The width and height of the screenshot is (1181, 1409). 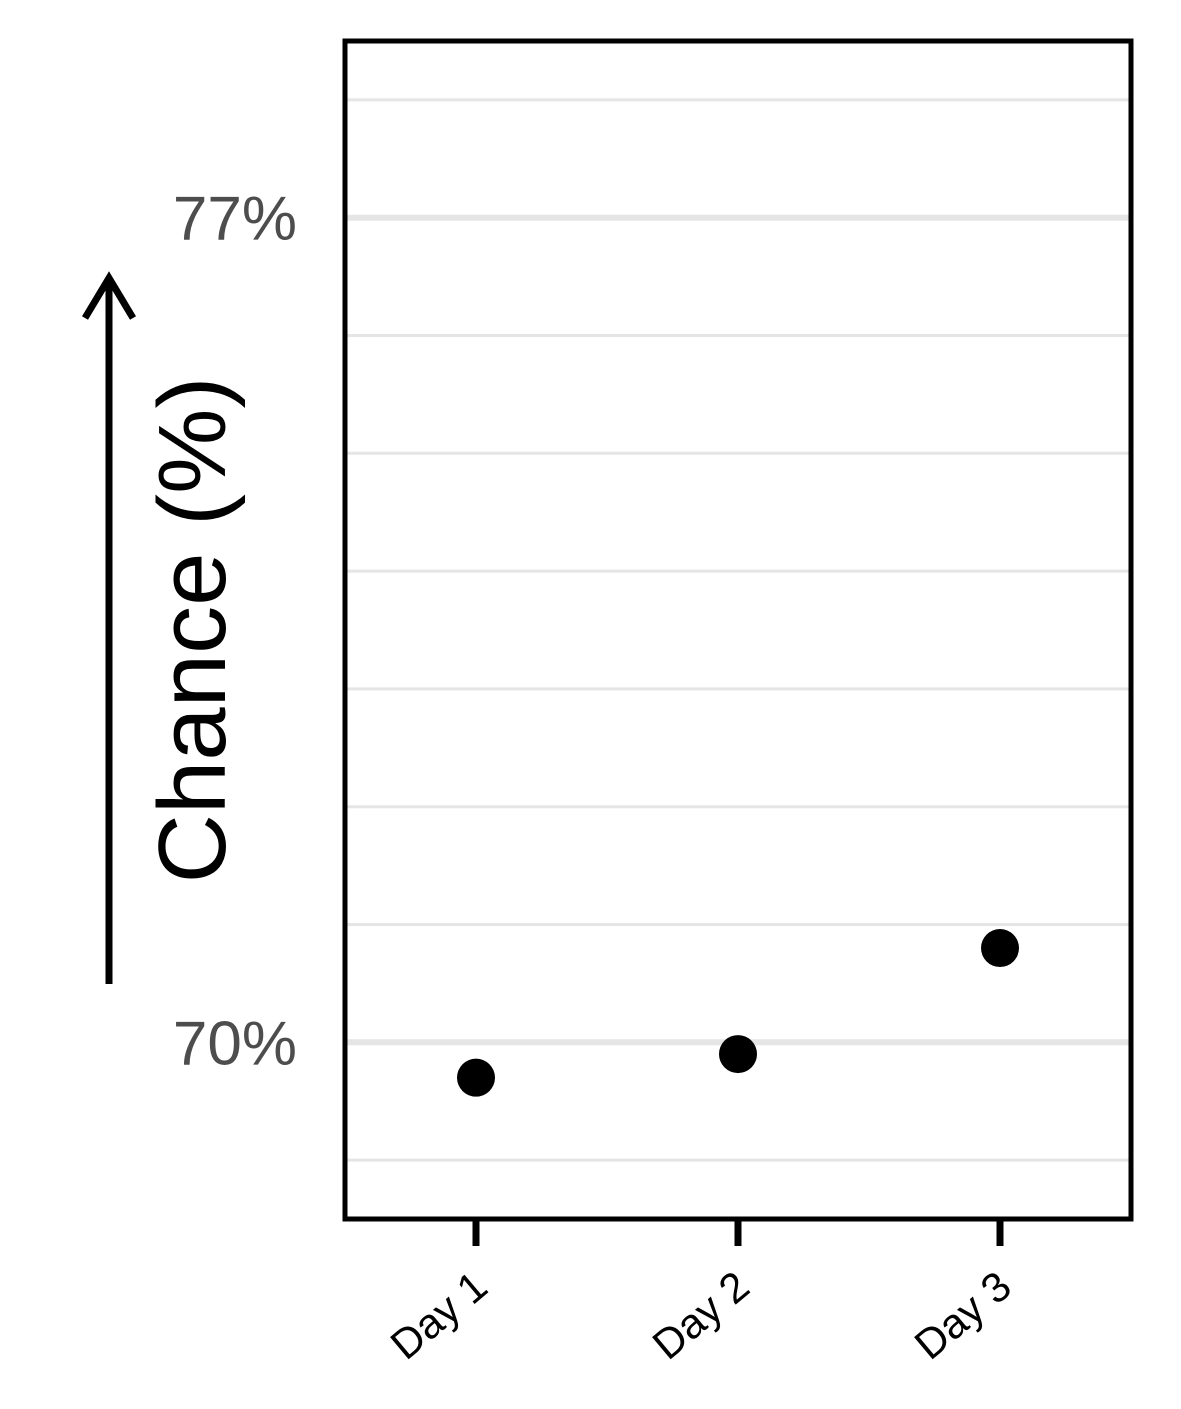 I want to click on y-axis: 70% 77%, so click(x=235, y=632).